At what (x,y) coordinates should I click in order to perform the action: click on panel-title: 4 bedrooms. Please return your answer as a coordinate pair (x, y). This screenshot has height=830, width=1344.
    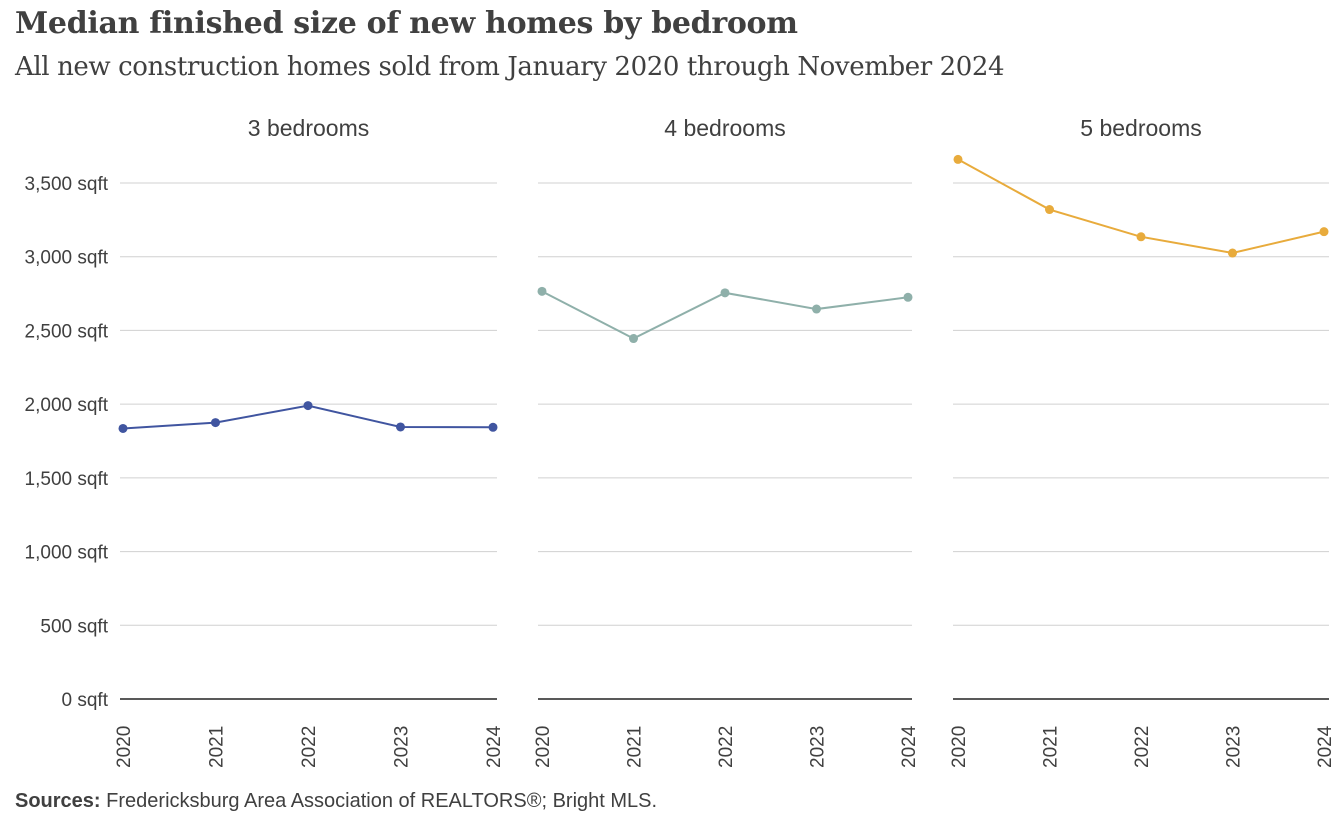
    Looking at the image, I should click on (724, 128).